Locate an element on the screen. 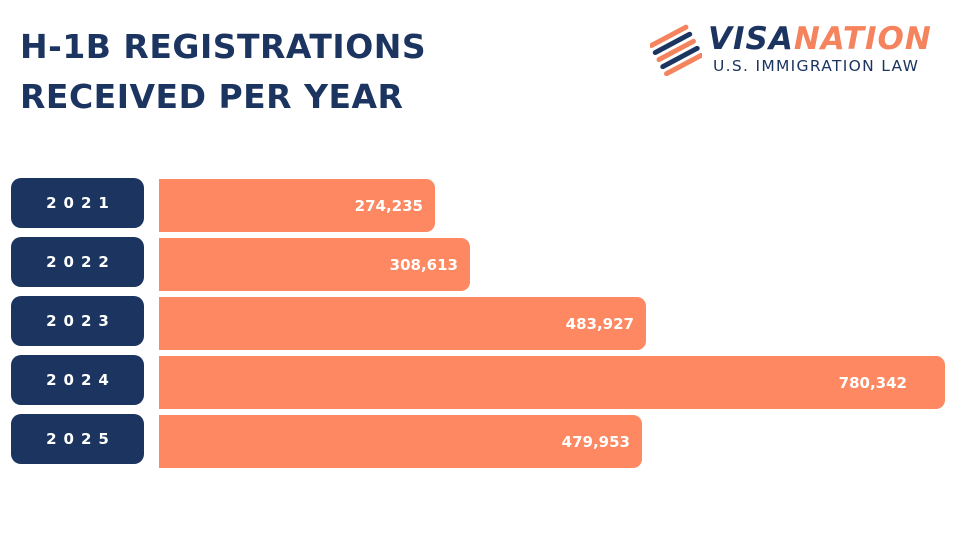 The height and width of the screenshot is (540, 960). bar-value-label-2023: 483,927 is located at coordinates (599, 323).